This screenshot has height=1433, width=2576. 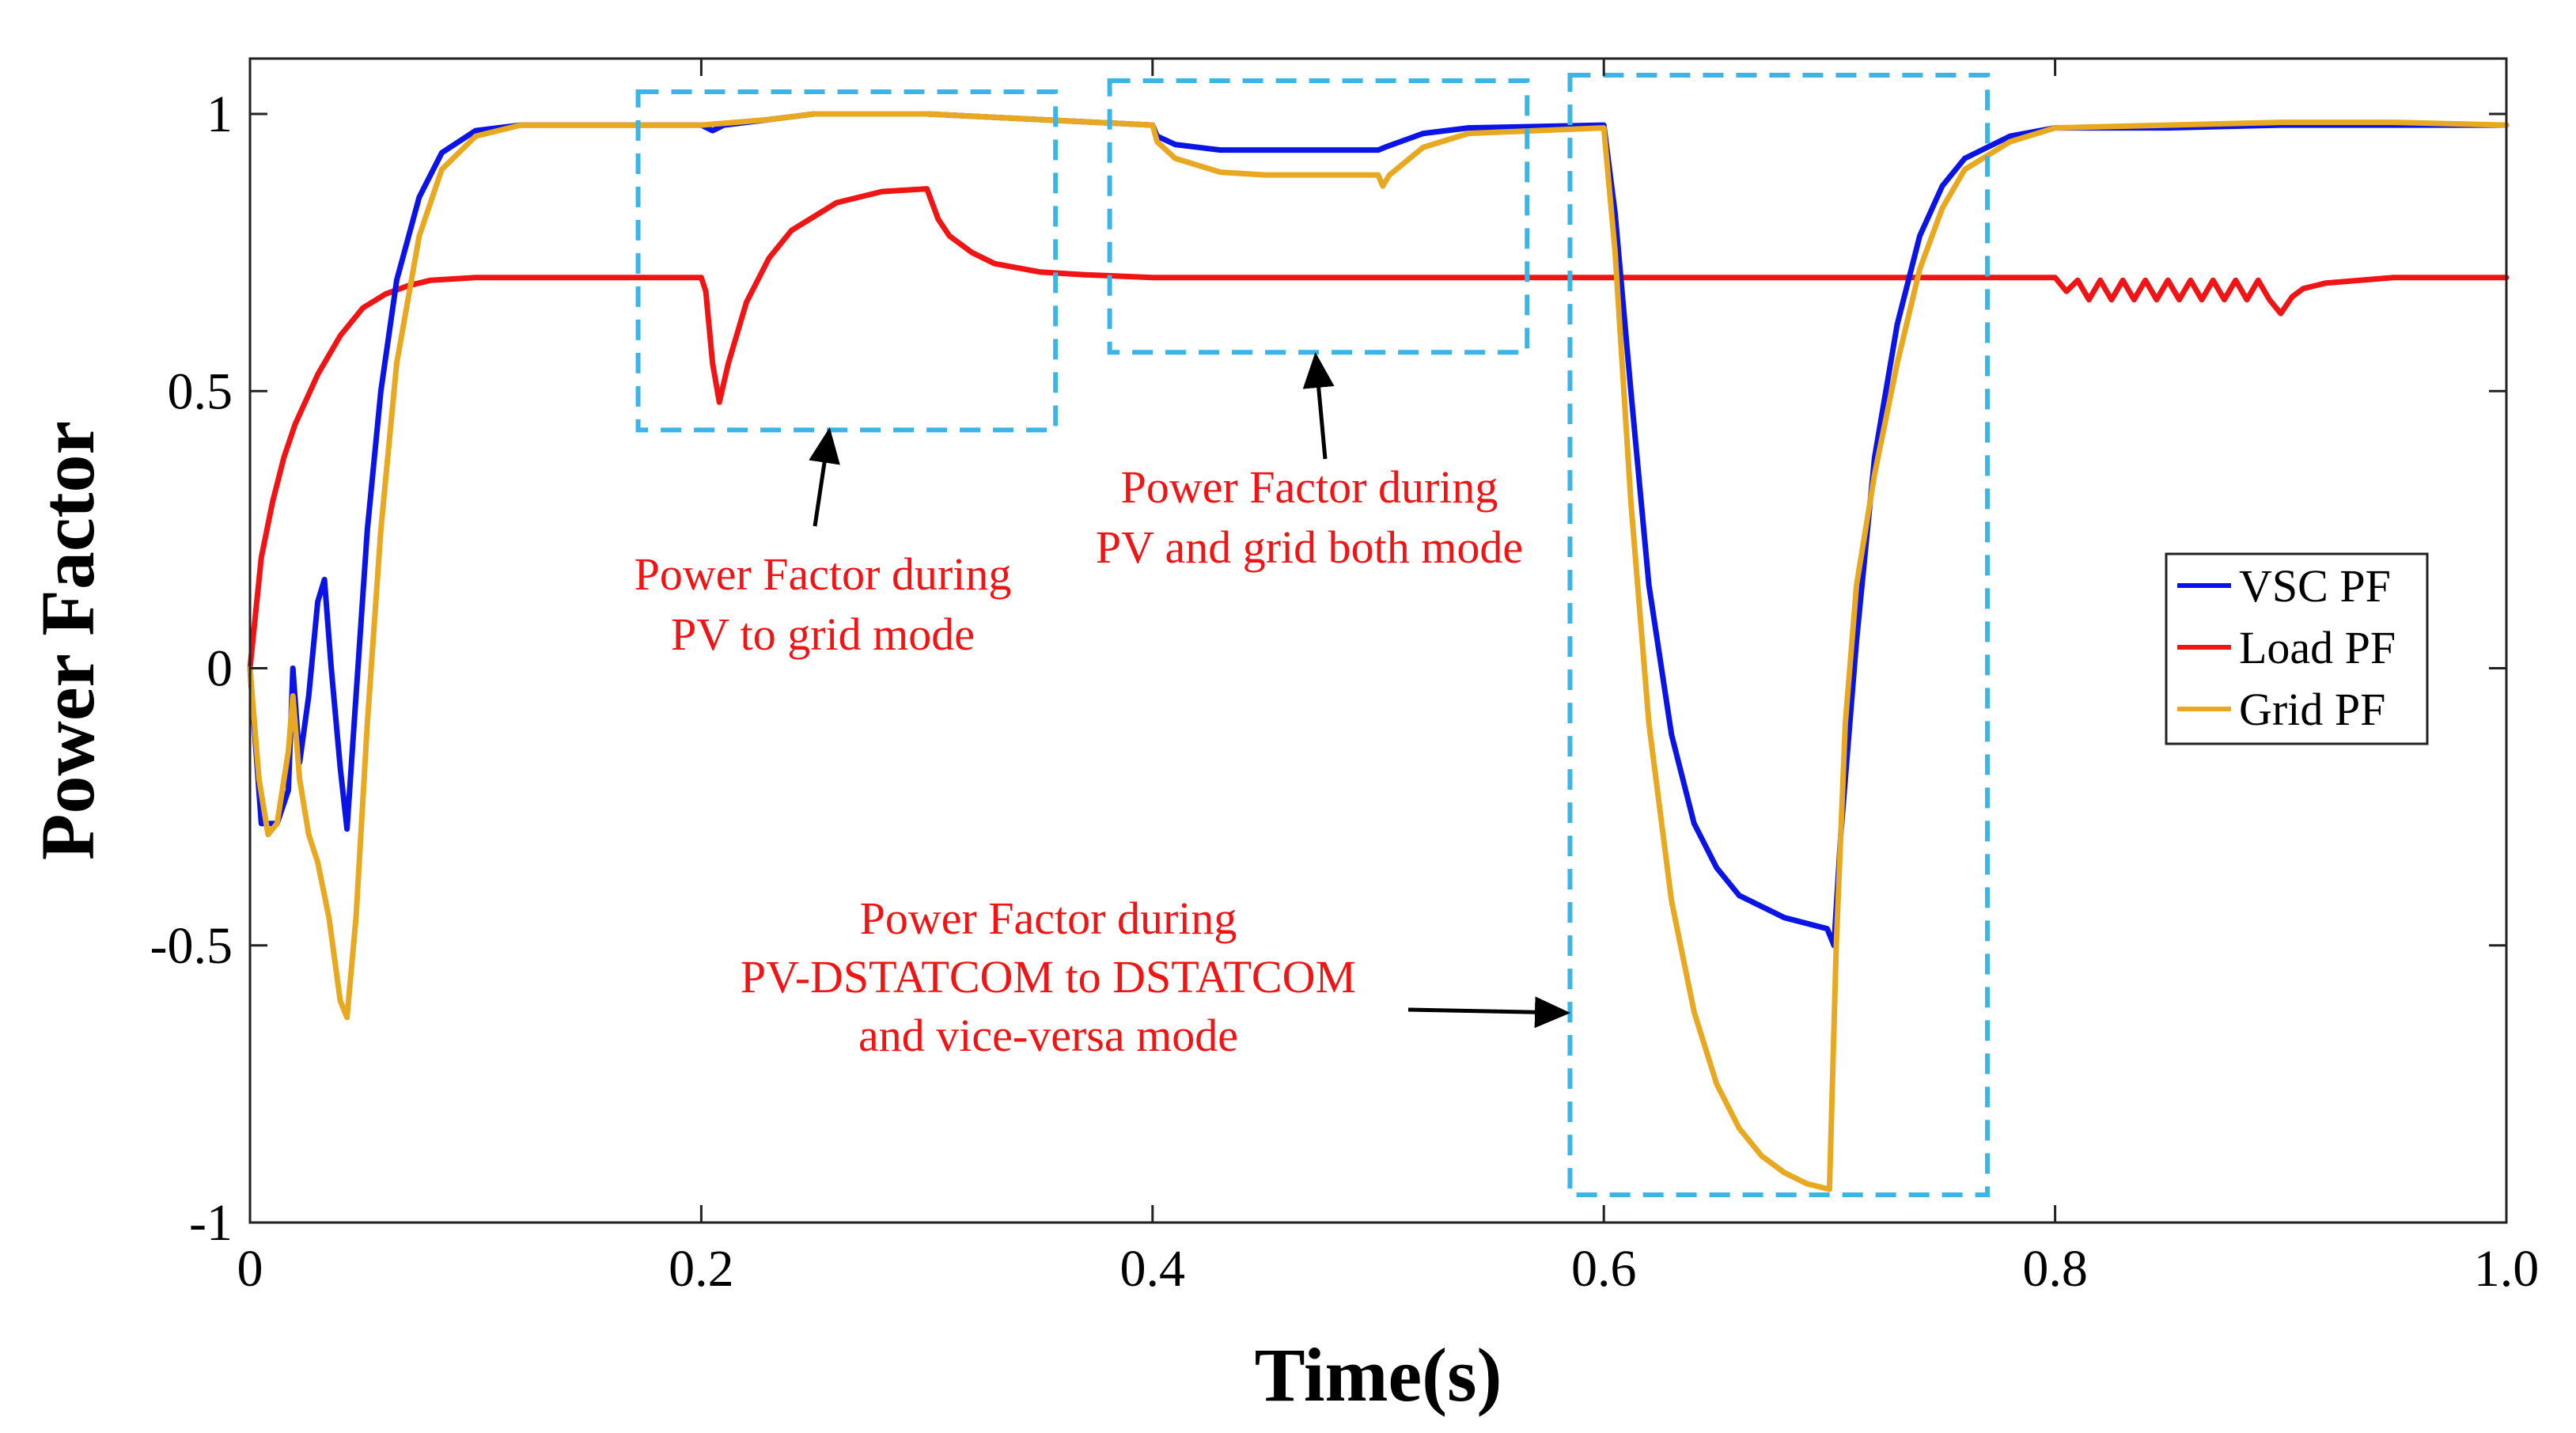 I want to click on annotation-label-2: Power Factor during PV and grid both mode, so click(x=1309, y=517).